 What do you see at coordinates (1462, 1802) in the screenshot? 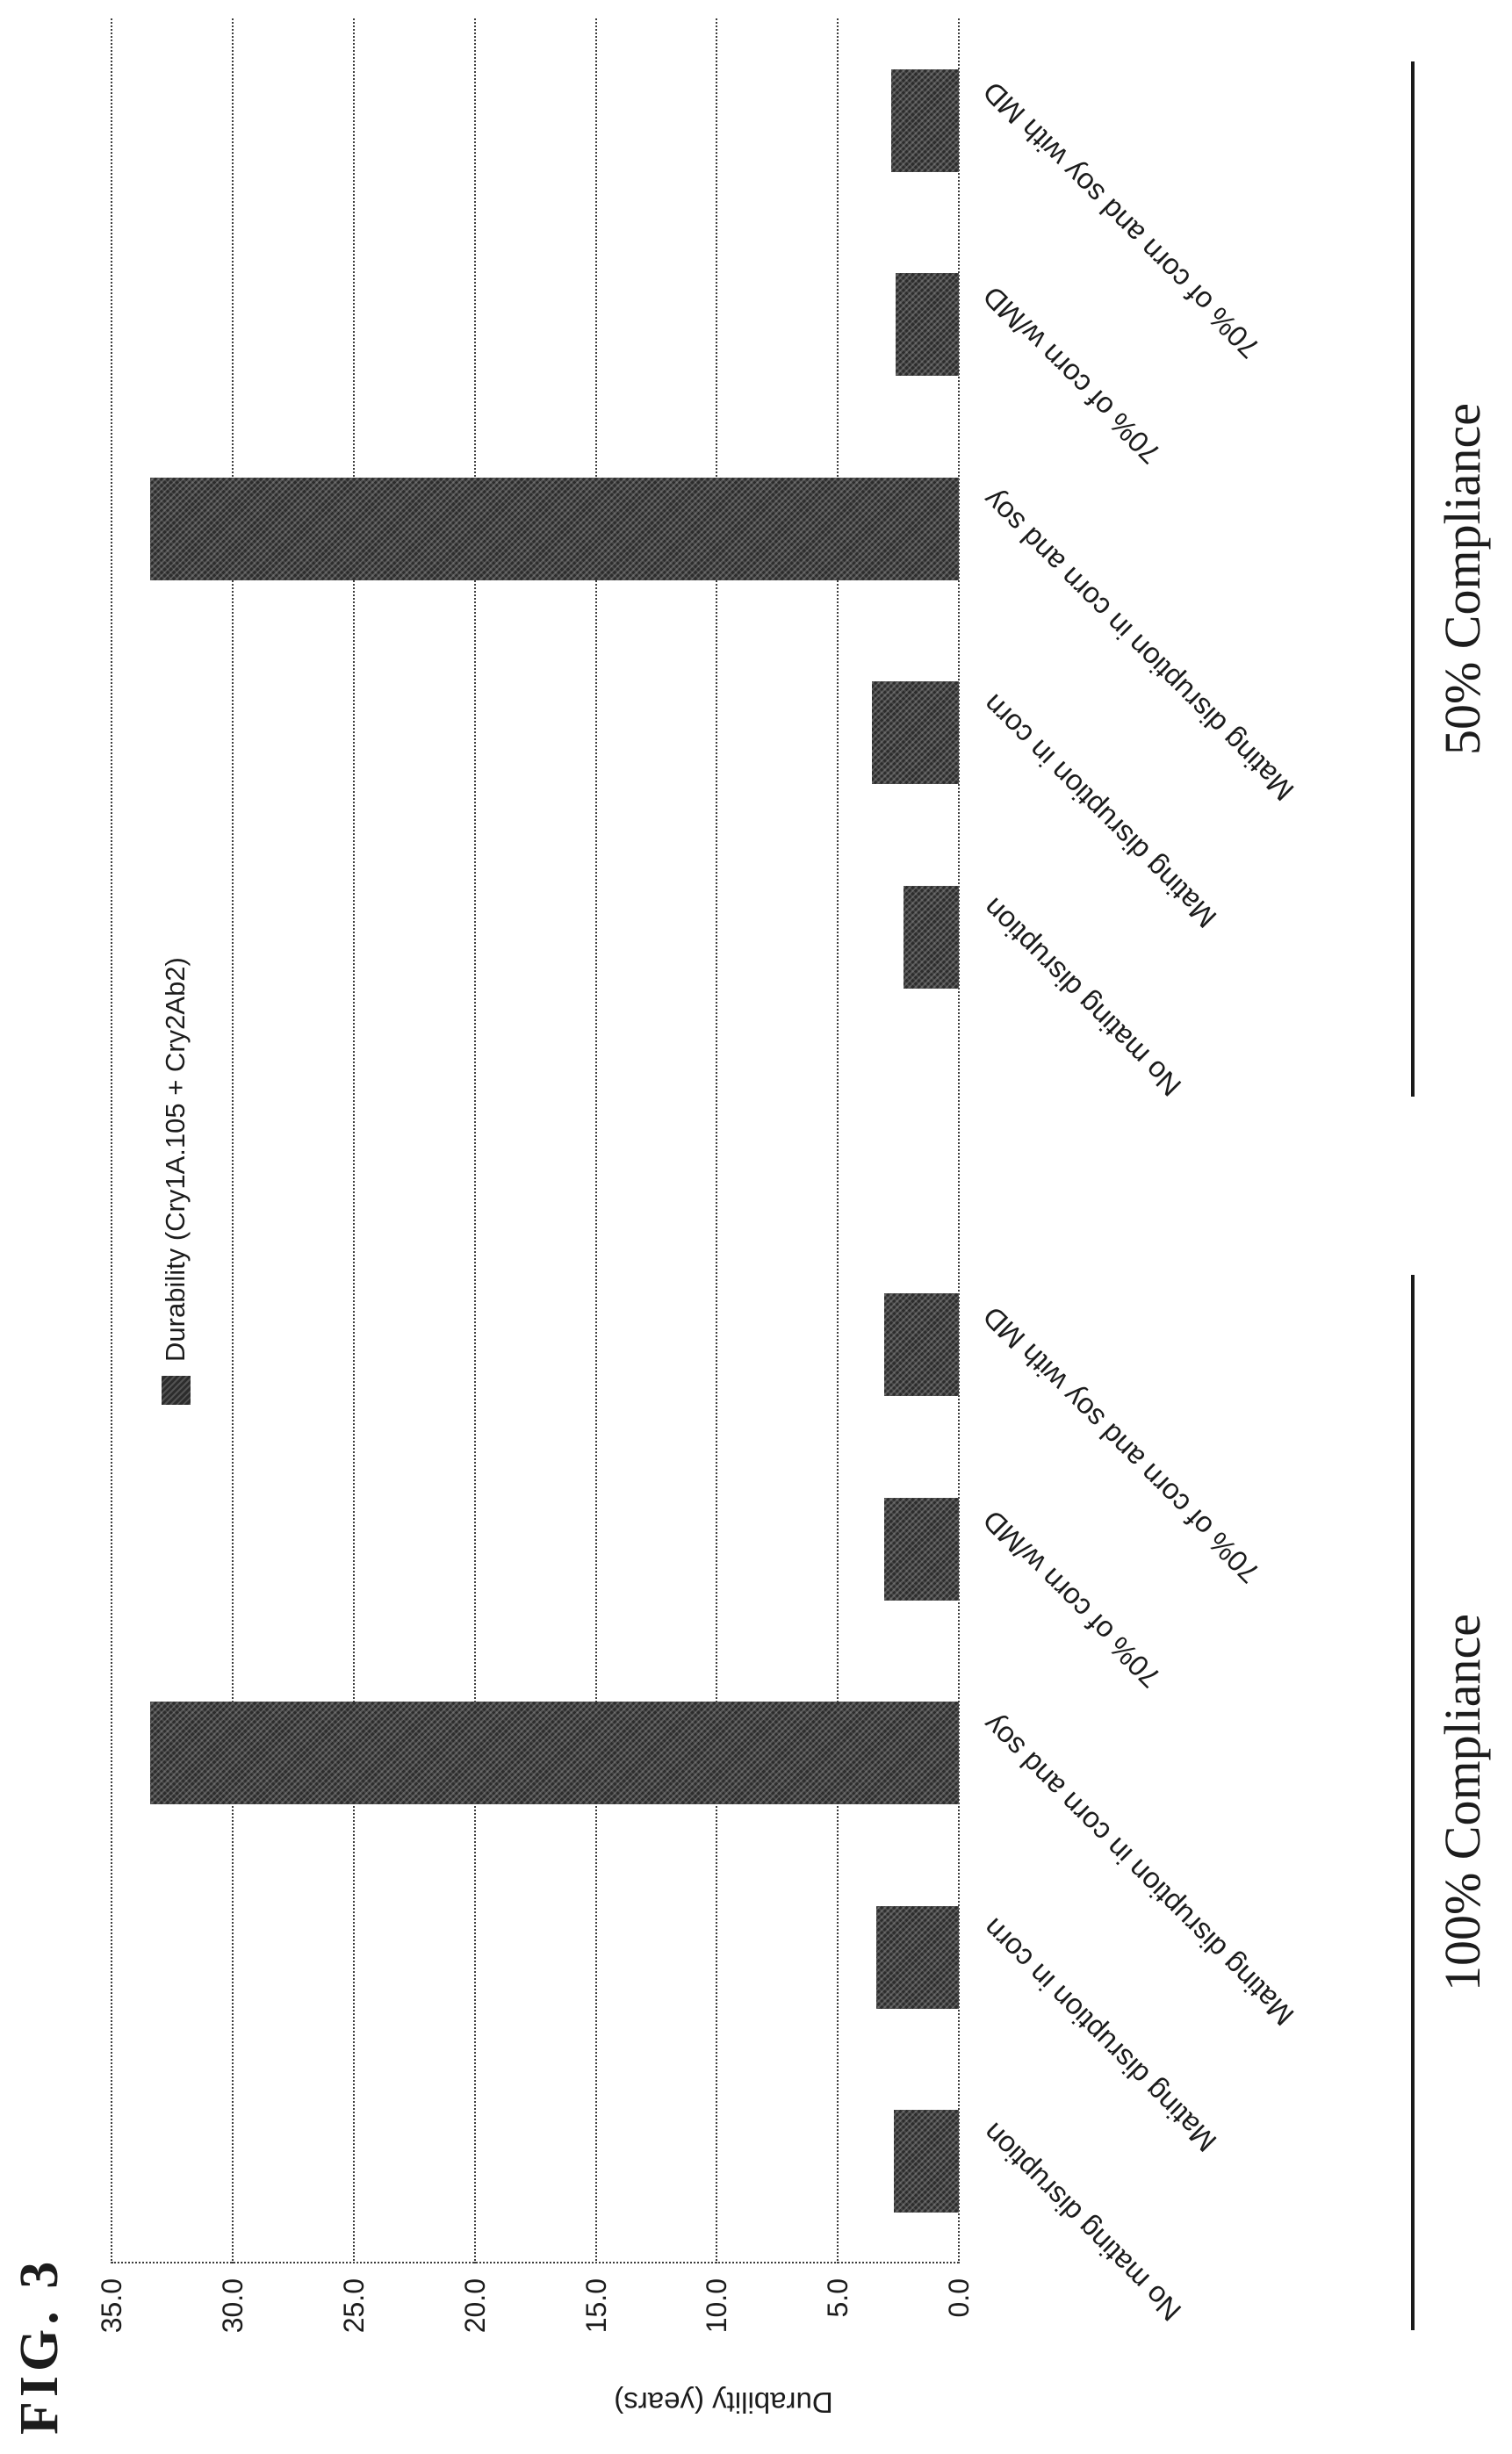
I see `group-label: 100% Compliance` at bounding box center [1462, 1802].